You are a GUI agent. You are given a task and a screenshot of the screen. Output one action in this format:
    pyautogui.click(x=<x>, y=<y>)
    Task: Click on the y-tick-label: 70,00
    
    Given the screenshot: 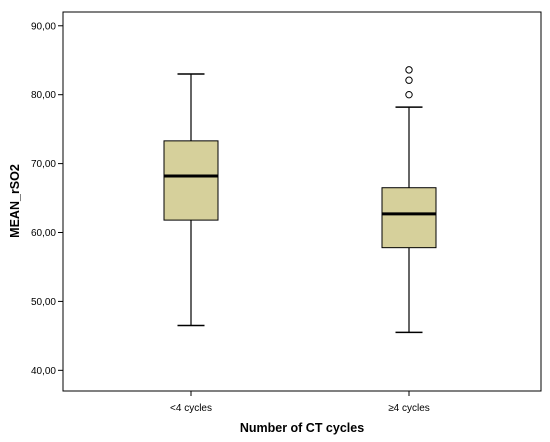 What is the action you would take?
    pyautogui.click(x=43, y=164)
    